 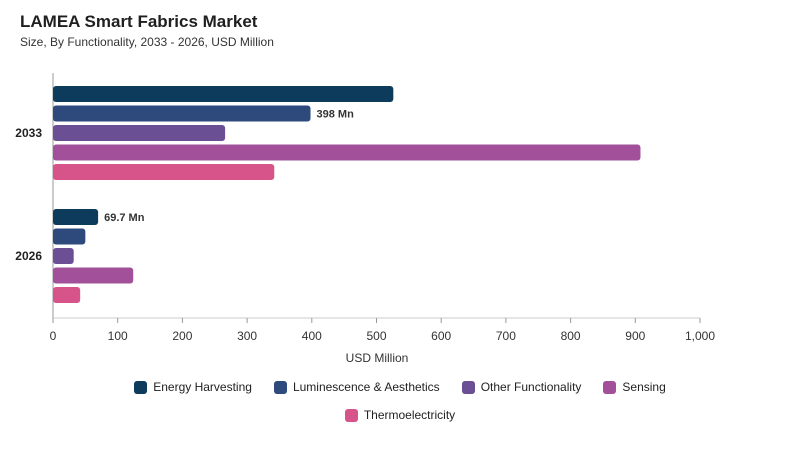 I want to click on bar-2026-luminescence-aesthetics, so click(x=69, y=236).